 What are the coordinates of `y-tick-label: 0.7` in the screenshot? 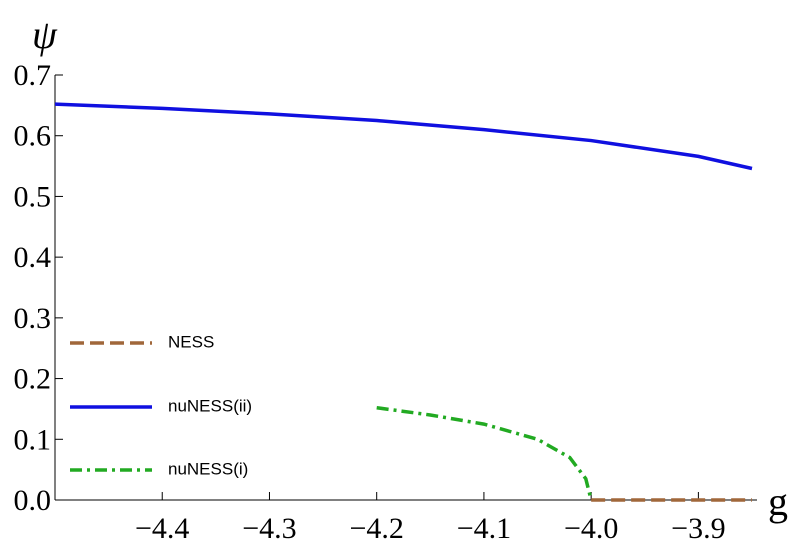 It's located at (33, 75).